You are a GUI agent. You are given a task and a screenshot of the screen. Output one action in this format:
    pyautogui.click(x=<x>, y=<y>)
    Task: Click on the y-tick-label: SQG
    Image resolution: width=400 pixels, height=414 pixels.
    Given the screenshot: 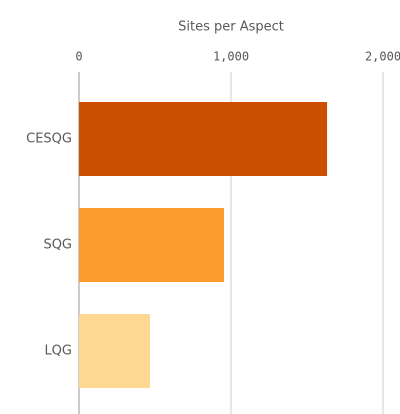 What is the action you would take?
    pyautogui.click(x=57, y=245)
    